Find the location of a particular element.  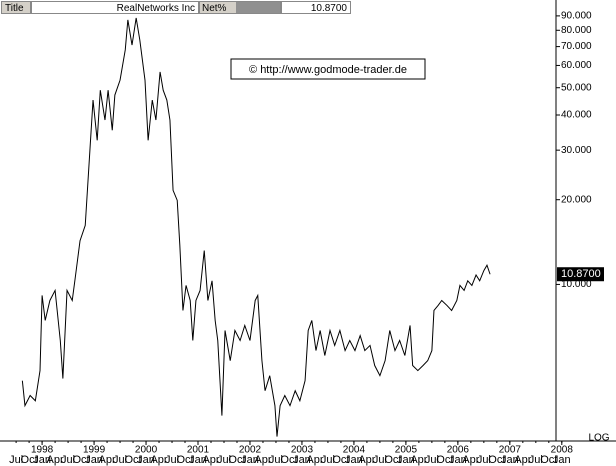

header-label: Title is located at coordinates (16, 7).